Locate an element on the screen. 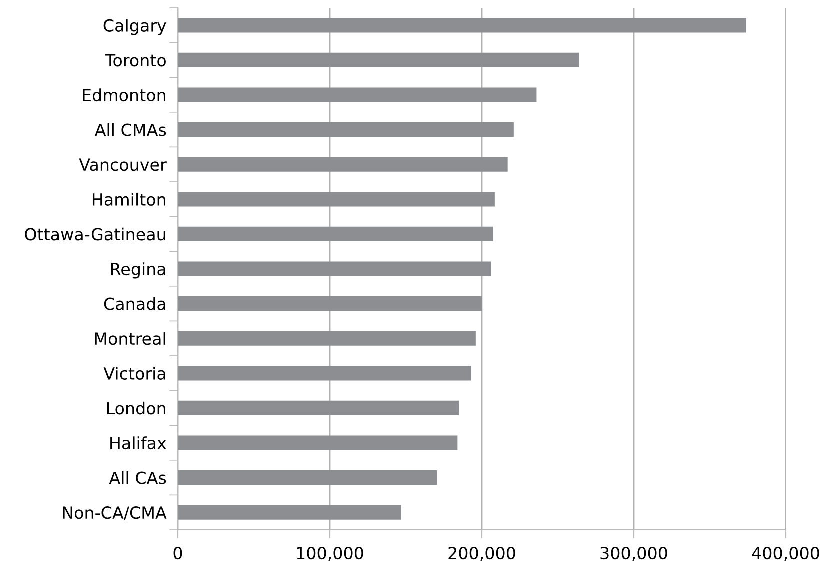 The width and height of the screenshot is (824, 561). x-tick-label: 0 is located at coordinates (178, 553).